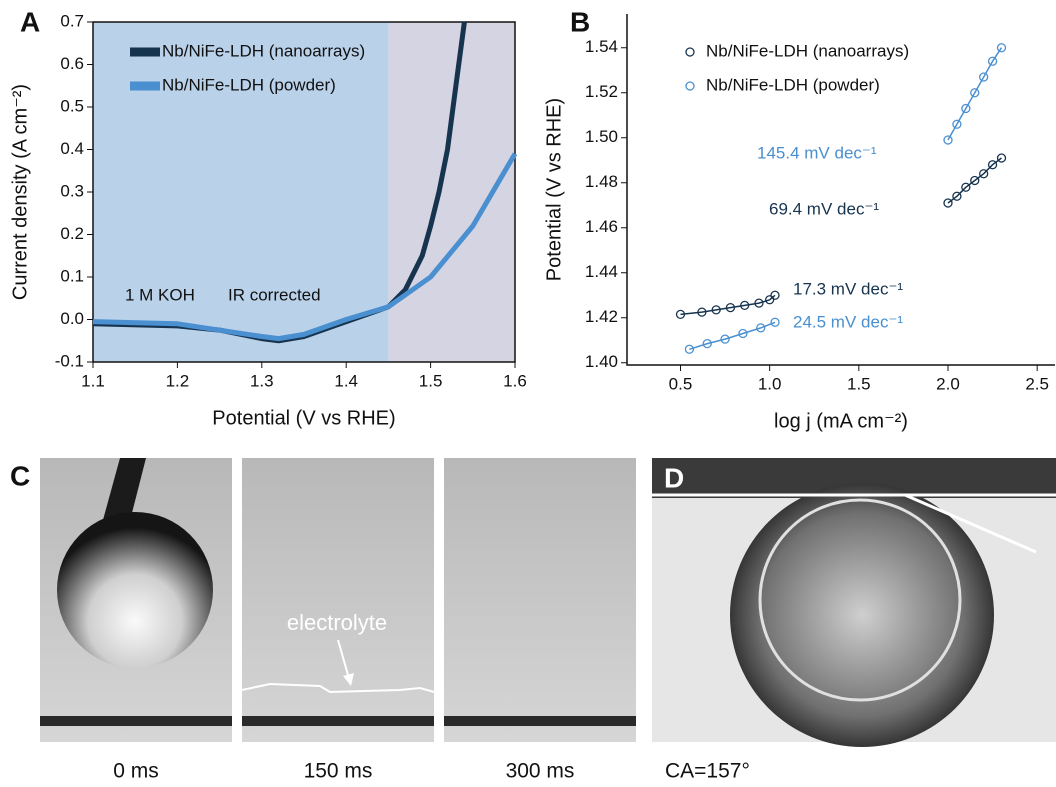 Image resolution: width=1056 pixels, height=787 pixels. Describe the element at coordinates (72, 105) in the screenshot. I see `y-tick-label: 0.5` at that location.